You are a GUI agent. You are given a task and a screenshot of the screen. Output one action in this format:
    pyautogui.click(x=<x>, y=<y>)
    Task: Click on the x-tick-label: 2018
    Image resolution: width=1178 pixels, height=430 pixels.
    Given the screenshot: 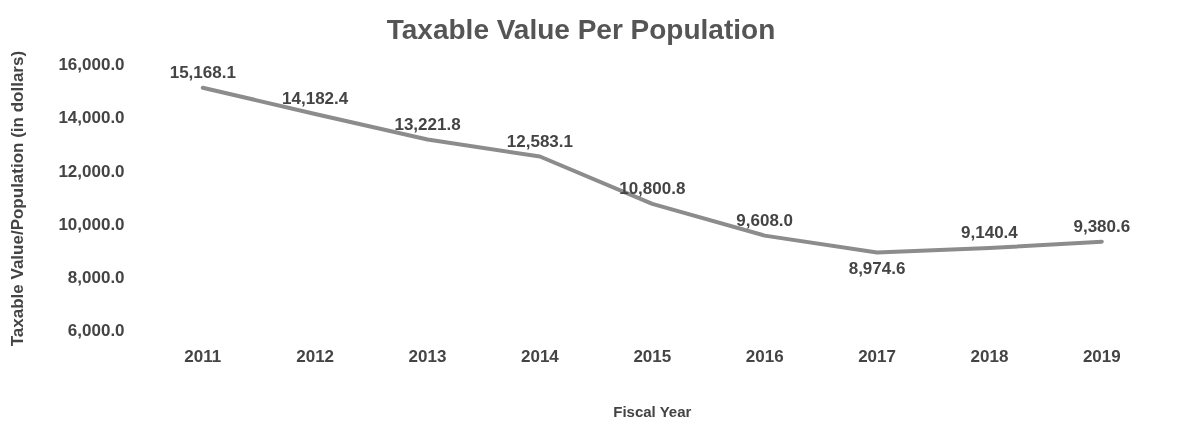 What is the action you would take?
    pyautogui.click(x=989, y=357)
    